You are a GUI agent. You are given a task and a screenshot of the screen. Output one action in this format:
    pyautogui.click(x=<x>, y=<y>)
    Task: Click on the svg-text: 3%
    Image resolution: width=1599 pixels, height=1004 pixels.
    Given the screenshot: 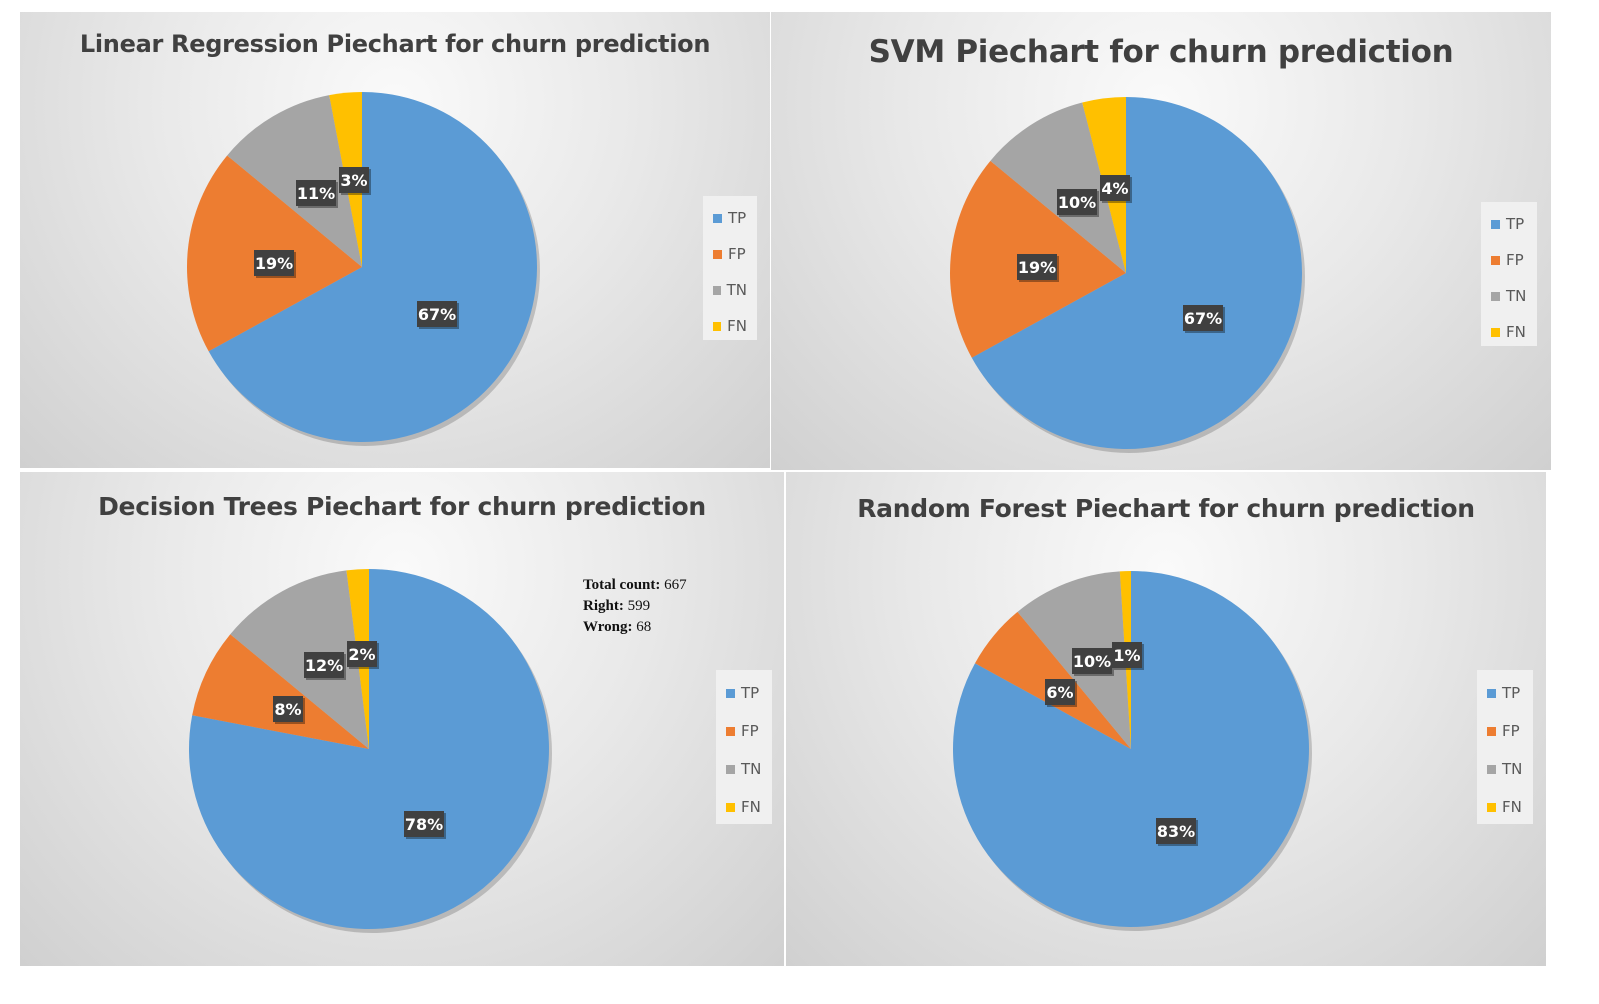 What is the action you would take?
    pyautogui.click(x=353, y=180)
    